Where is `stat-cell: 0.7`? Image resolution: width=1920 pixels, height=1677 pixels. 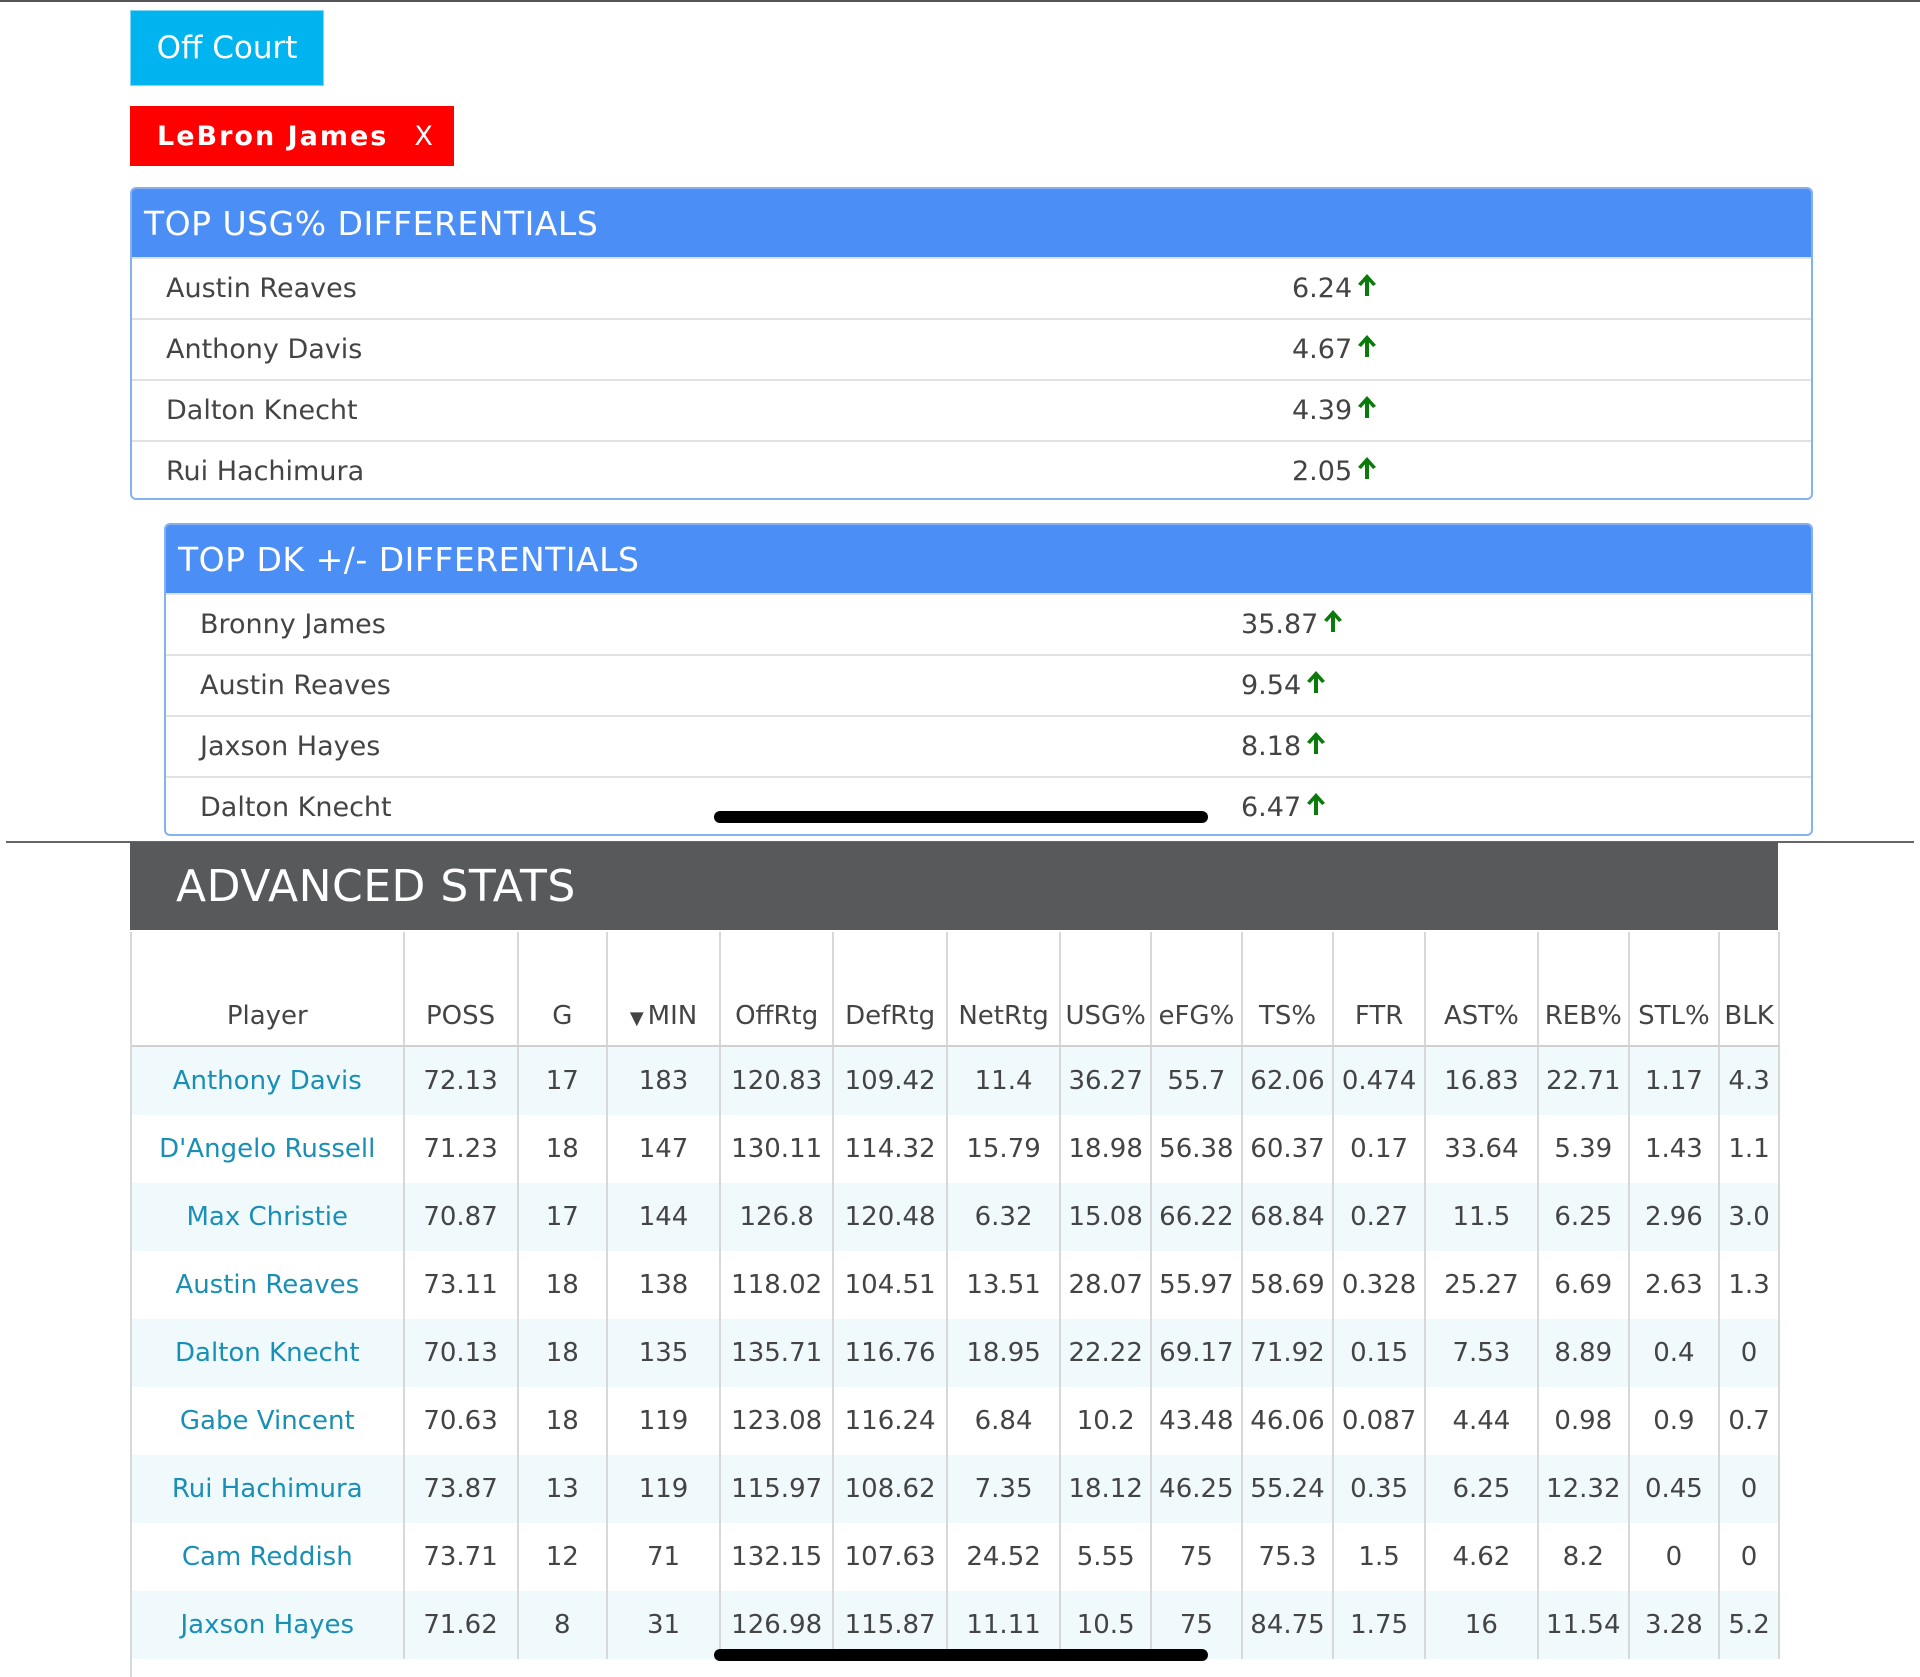
stat-cell: 0.7 is located at coordinates (1749, 1421).